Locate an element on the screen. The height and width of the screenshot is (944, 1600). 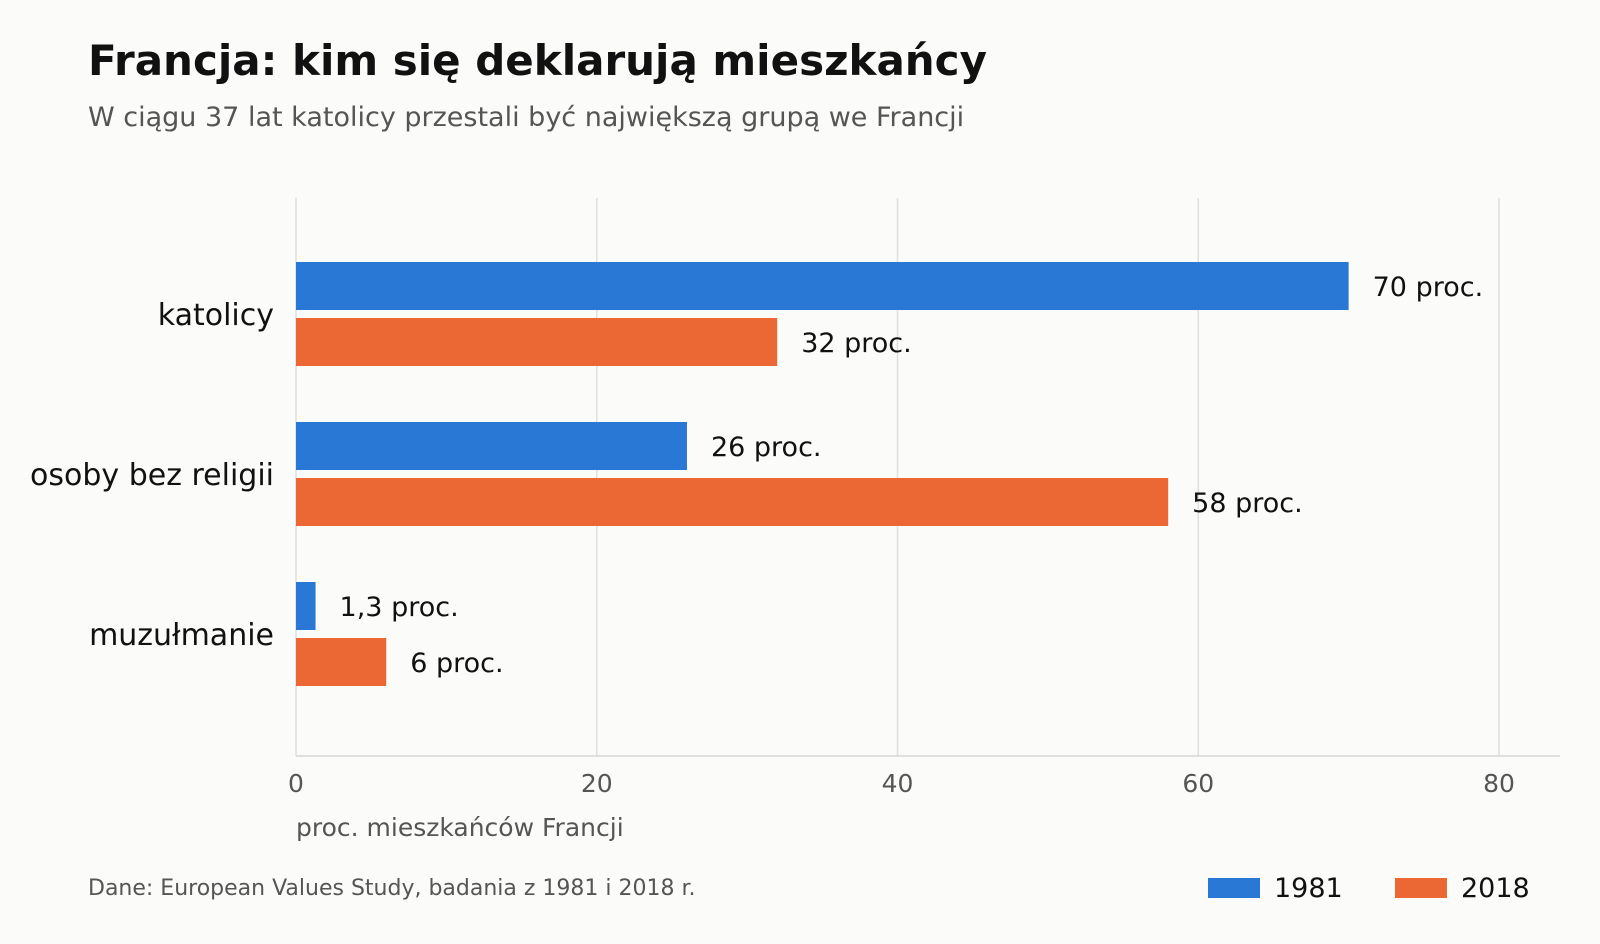
chart-title: Francja: kim się deklarują mieszkańcy is located at coordinates (537, 60).